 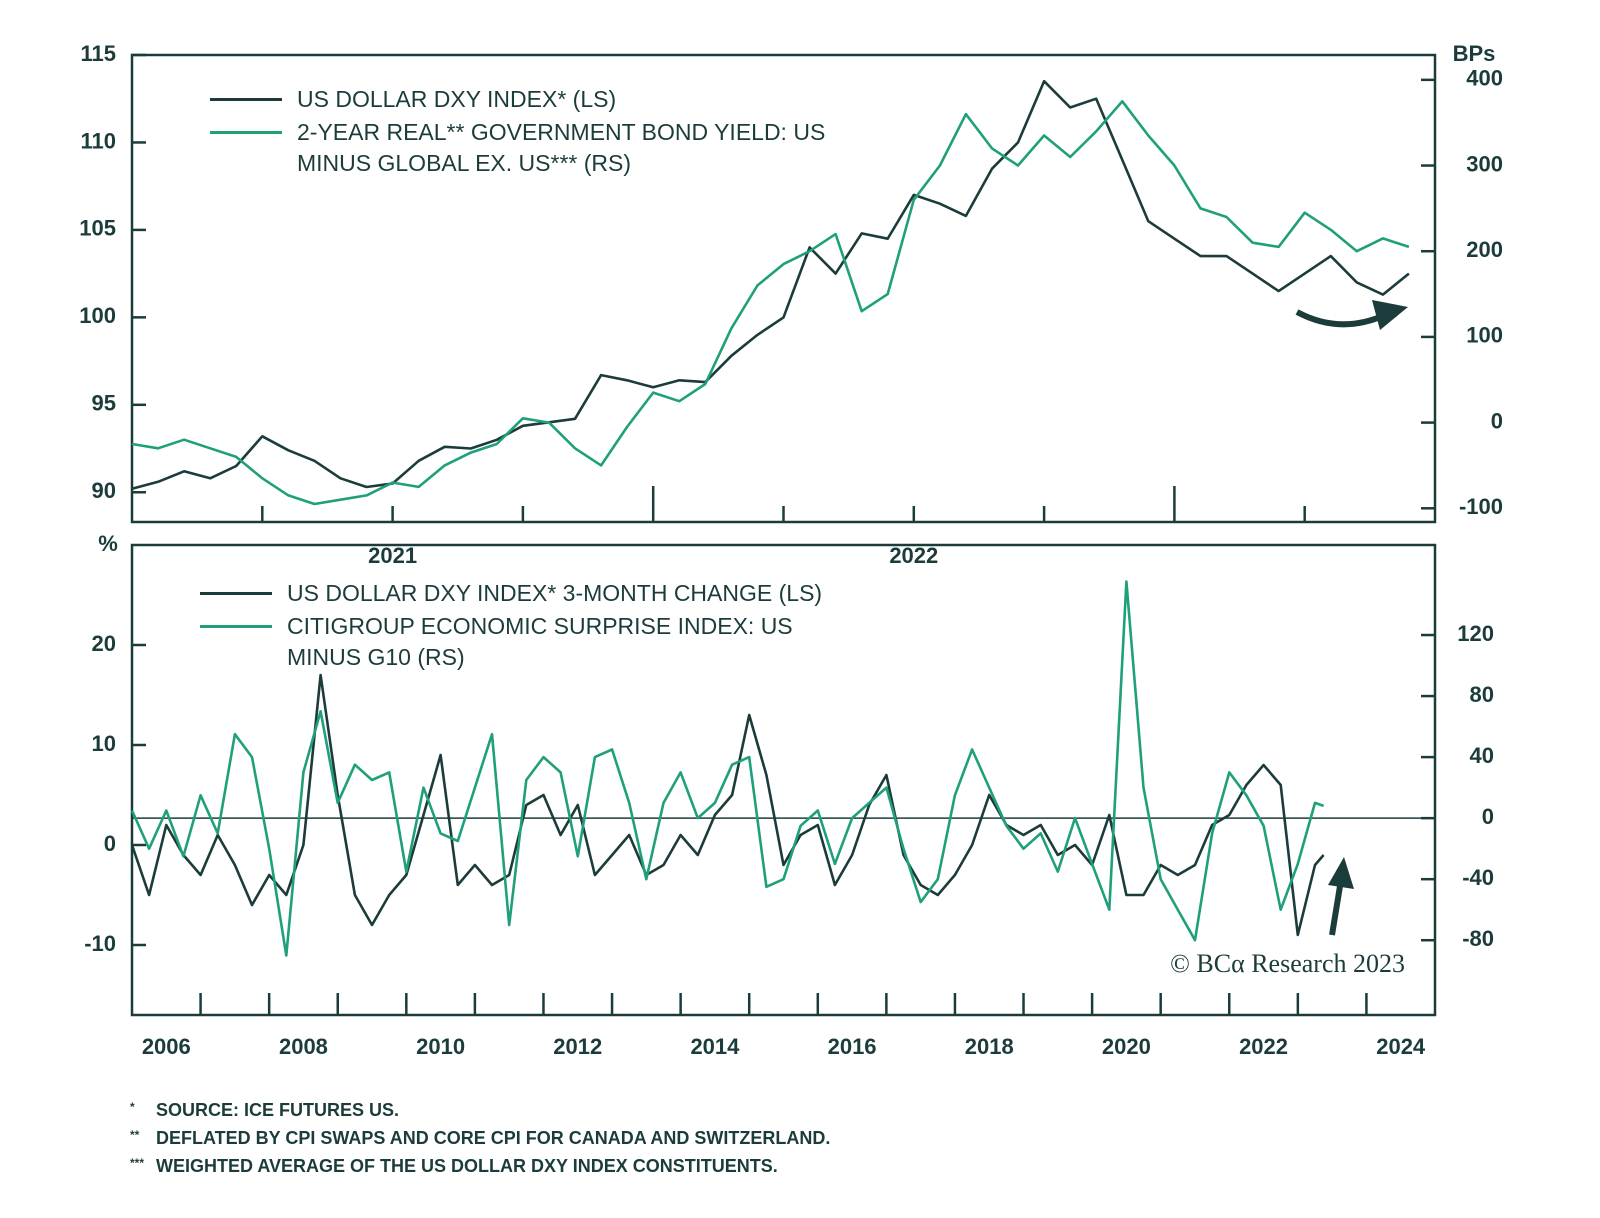 What do you see at coordinates (104, 490) in the screenshot?
I see `y-tick-label: 90` at bounding box center [104, 490].